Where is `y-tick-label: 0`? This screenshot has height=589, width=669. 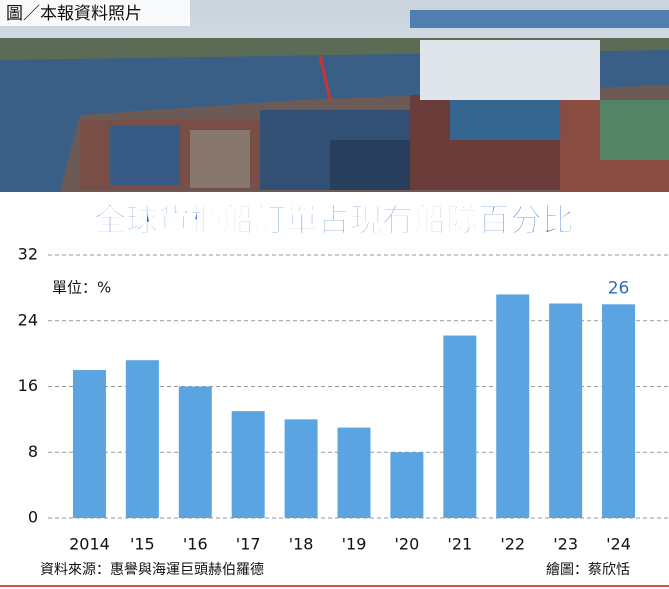 y-tick-label: 0 is located at coordinates (33, 517).